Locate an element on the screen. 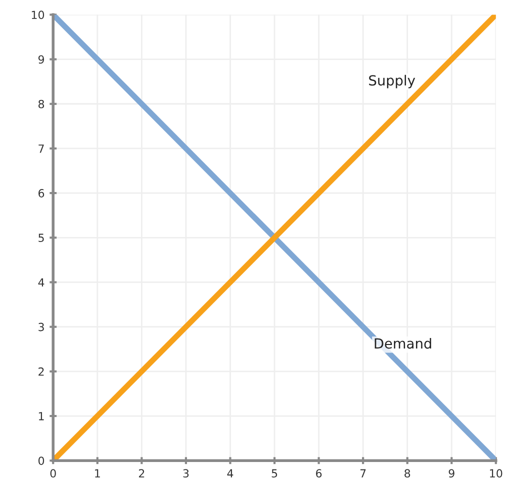 This screenshot has height=490, width=506. x-tick-label: 3 is located at coordinates (186, 473).